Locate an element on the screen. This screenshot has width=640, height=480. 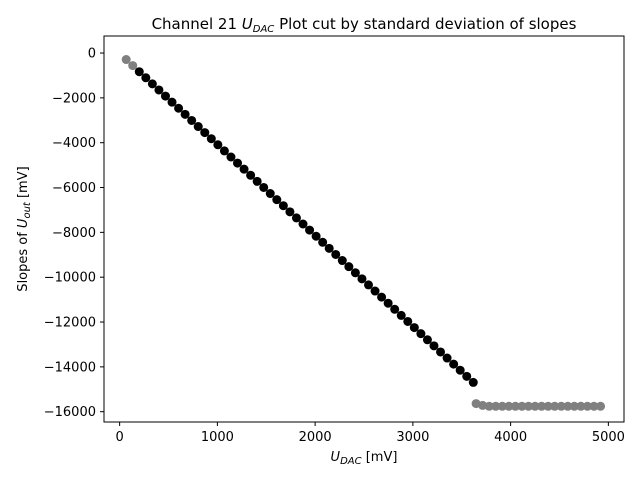
y-tick-label: −8000 is located at coordinates (74, 233).